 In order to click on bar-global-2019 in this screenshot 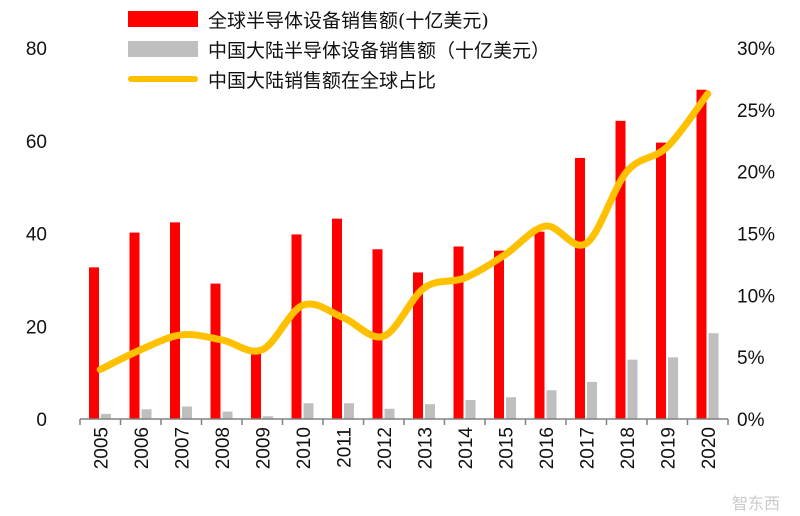, I will do `click(661, 281)`.